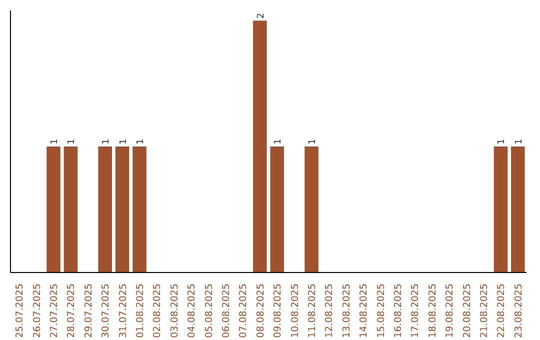 The width and height of the screenshot is (540, 340). What do you see at coordinates (450, 310) in the screenshot?
I see `x-tick-label: 19.08.2025` at bounding box center [450, 310].